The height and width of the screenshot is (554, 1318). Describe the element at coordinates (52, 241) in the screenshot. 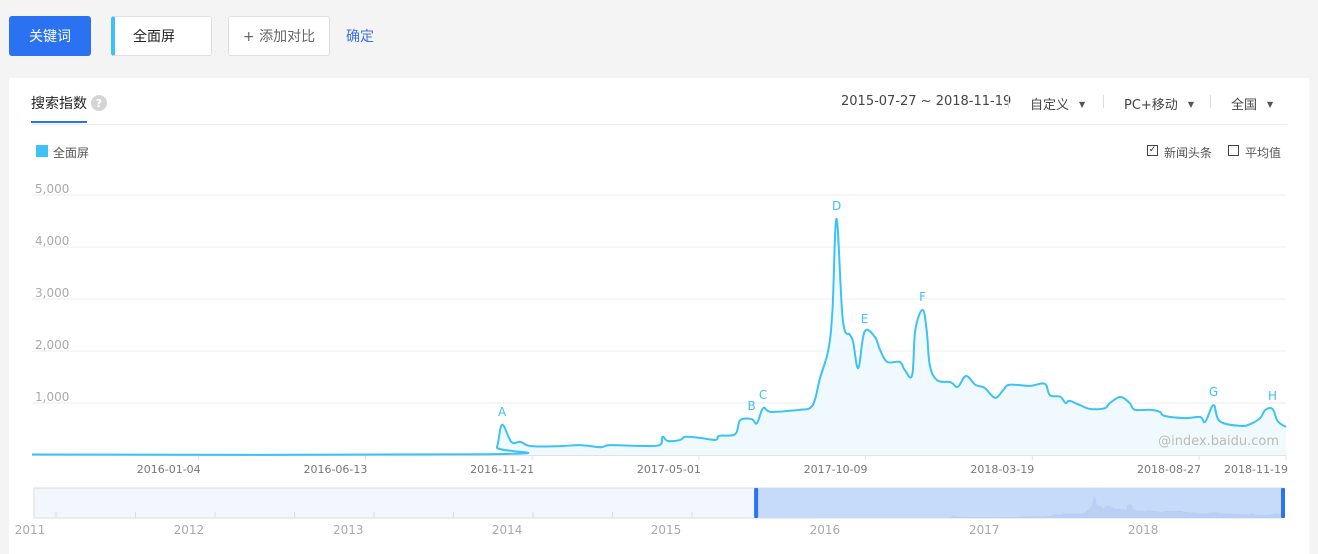

I see `y-tick-label: 4,000` at that location.